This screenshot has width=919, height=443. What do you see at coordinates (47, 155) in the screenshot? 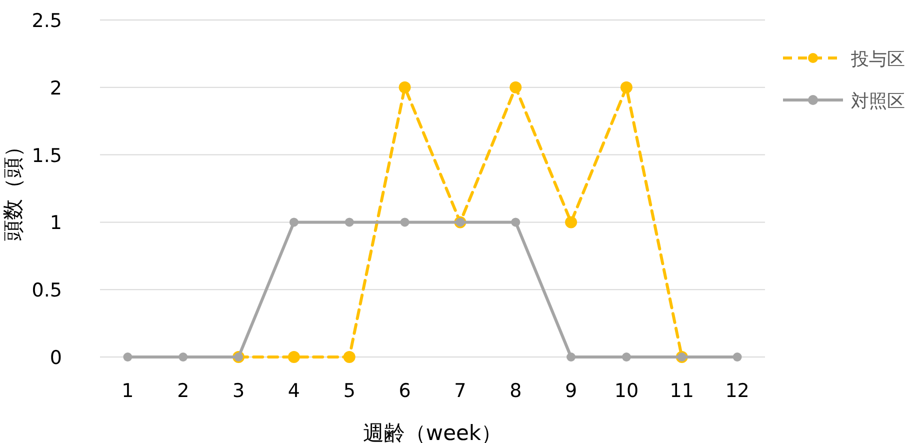
I see `y-tick-label: 1.5` at bounding box center [47, 155].